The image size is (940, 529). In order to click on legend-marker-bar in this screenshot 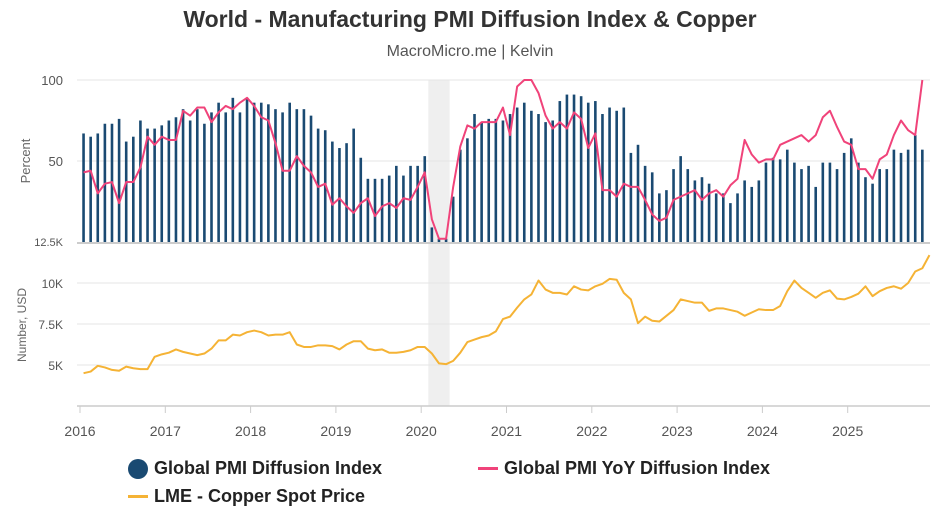, I will do `click(138, 468)`.